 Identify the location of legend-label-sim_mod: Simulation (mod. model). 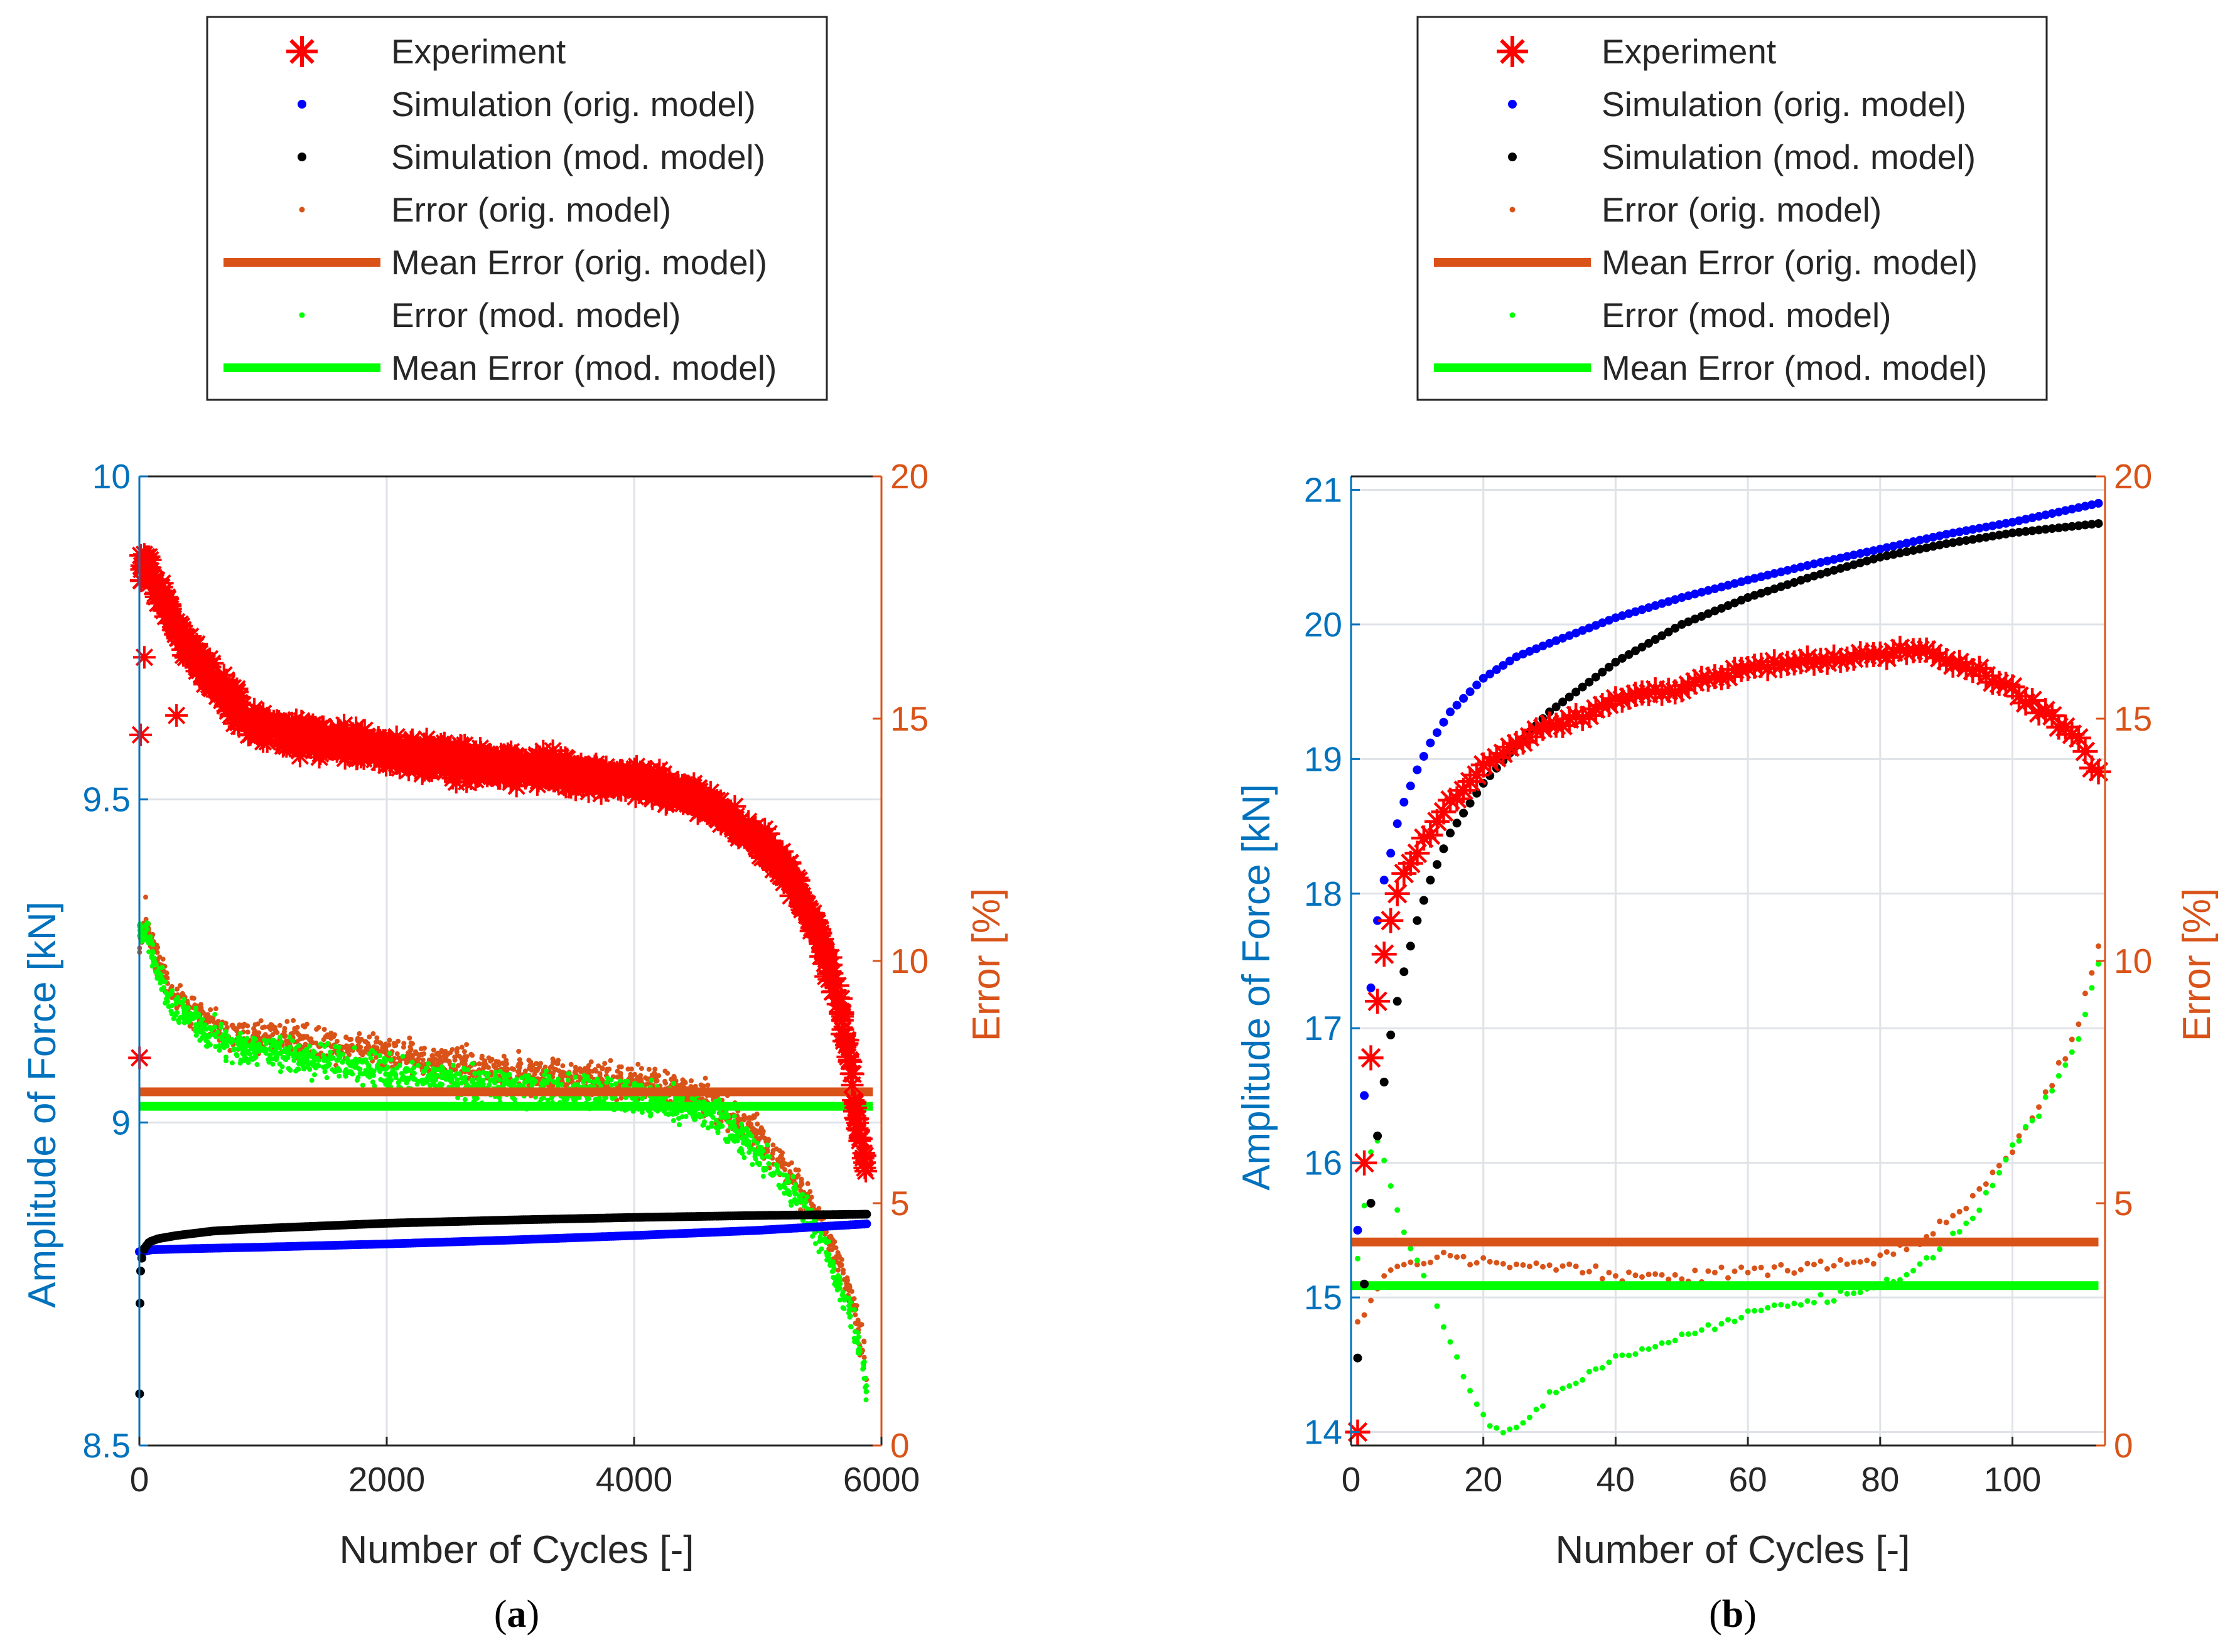
(578, 156).